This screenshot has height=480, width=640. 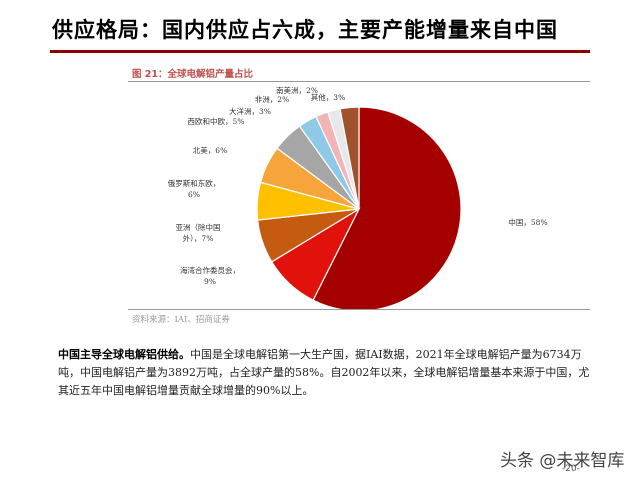 What do you see at coordinates (305, 30) in the screenshot?
I see `page-title: 供应格局：国内供应占六成，主要产能增量来自中国` at bounding box center [305, 30].